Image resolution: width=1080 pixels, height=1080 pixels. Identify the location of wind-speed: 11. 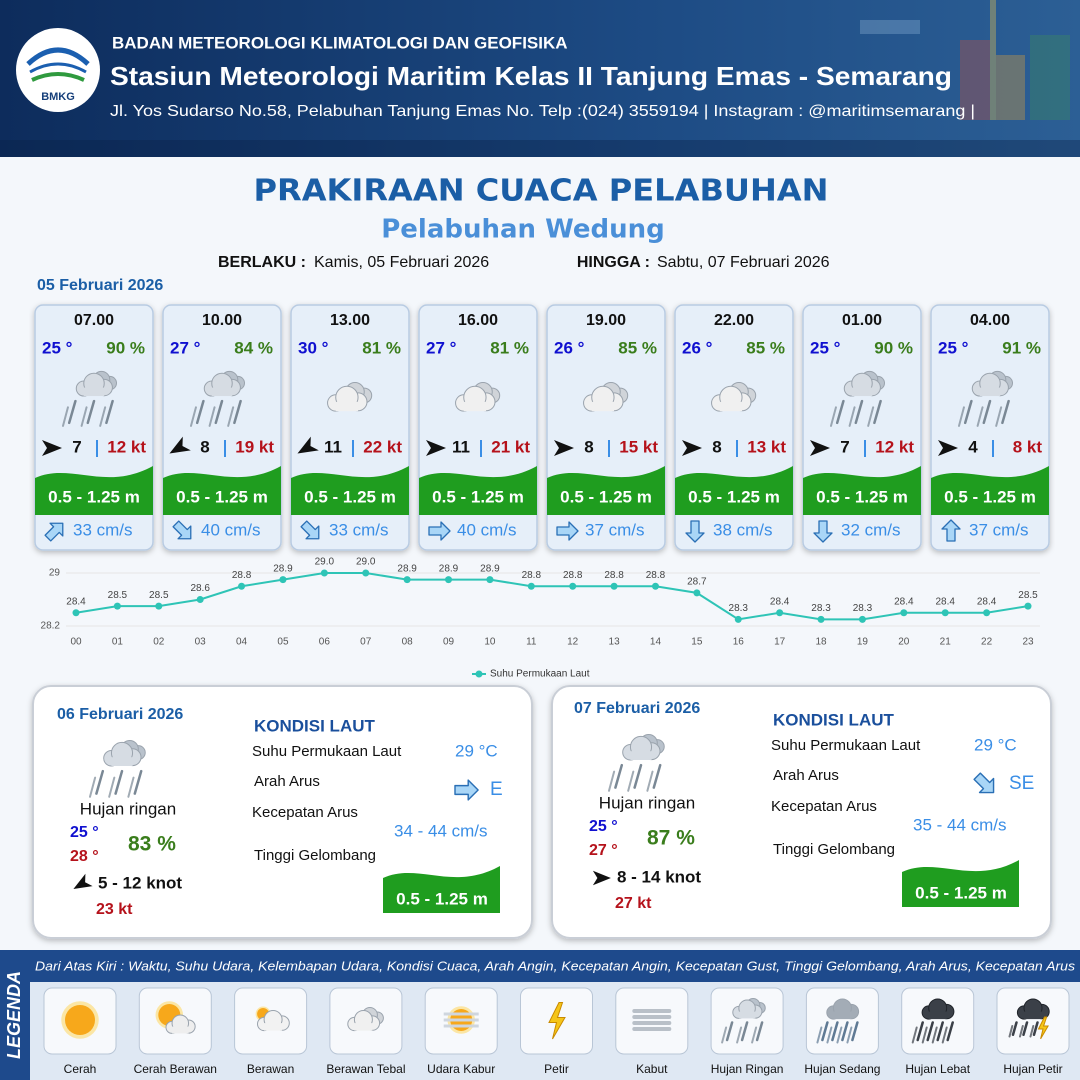
(461, 446).